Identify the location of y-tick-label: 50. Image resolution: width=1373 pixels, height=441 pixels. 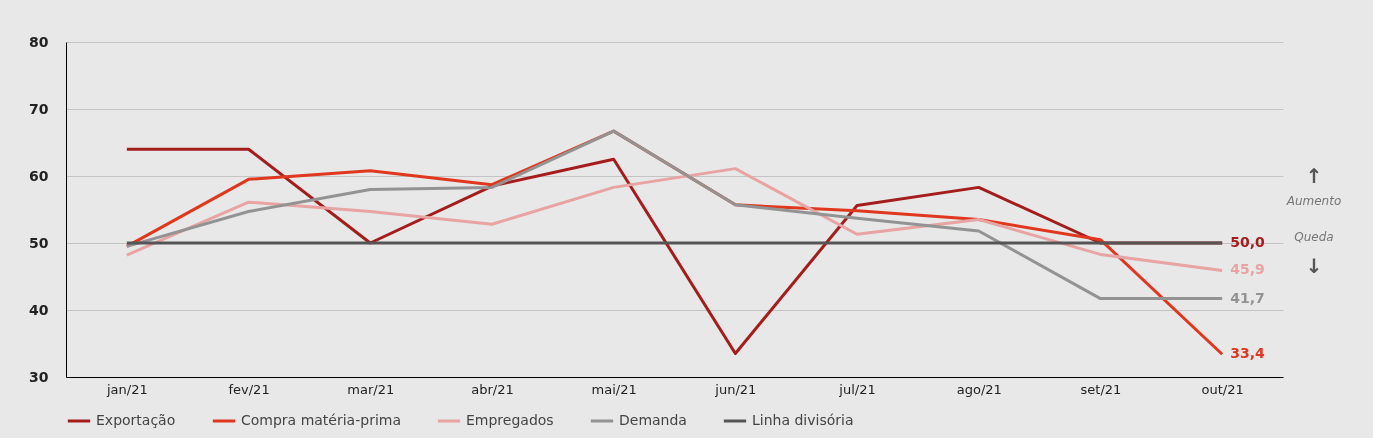
(39, 242).